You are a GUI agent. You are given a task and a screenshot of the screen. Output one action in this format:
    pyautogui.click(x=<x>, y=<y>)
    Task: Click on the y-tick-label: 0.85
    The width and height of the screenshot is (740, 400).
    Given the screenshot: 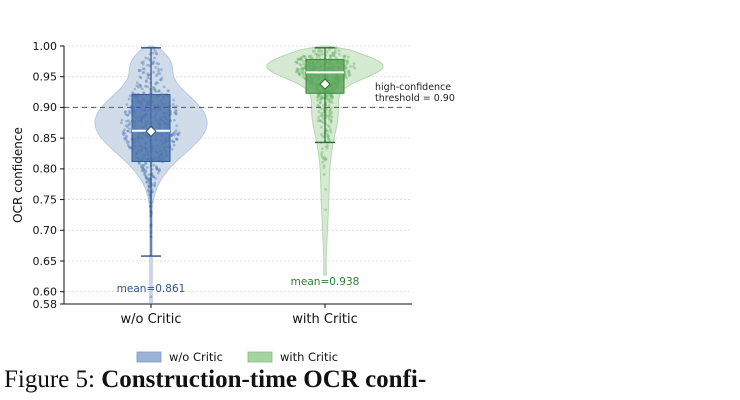 What is the action you would take?
    pyautogui.click(x=45, y=138)
    